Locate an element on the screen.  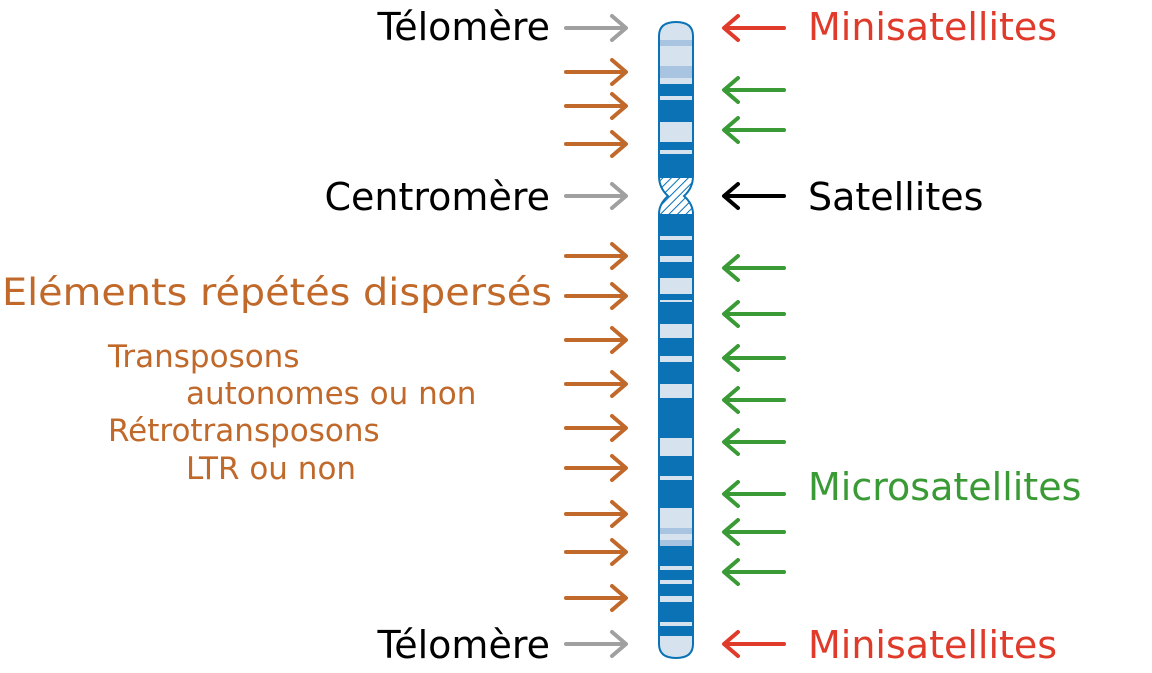
right-green-arrows is located at coordinates (754, 331).